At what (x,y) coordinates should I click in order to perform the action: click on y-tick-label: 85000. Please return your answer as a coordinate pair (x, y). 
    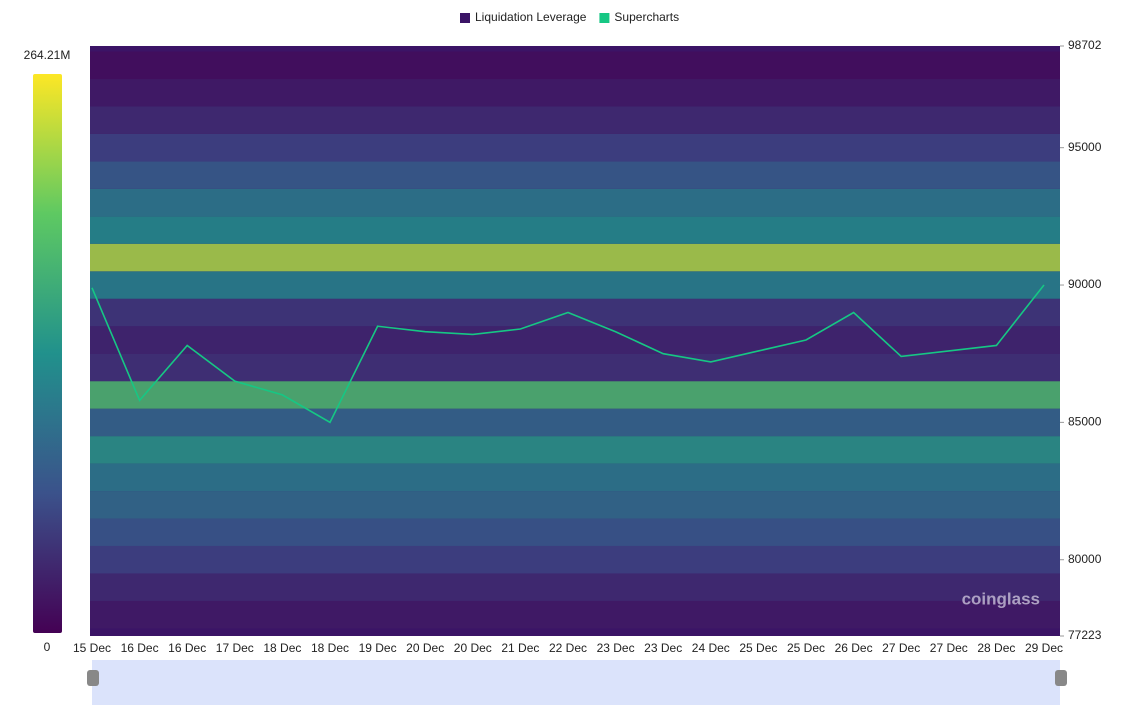
    Looking at the image, I should click on (1085, 422).